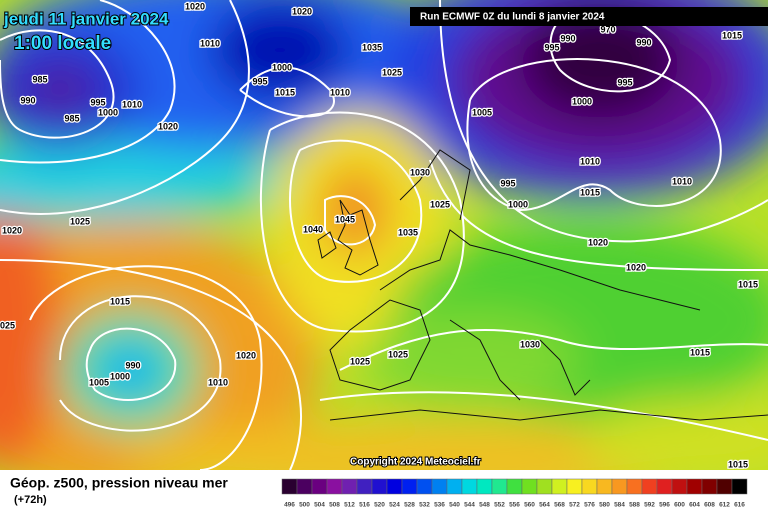  I want to click on legend-label: 596, so click(664, 505).